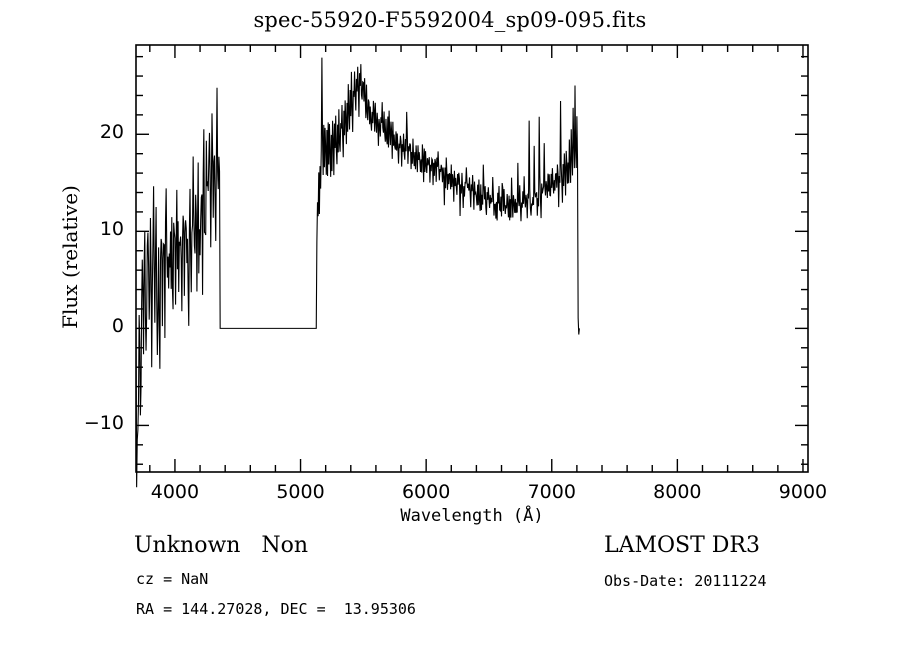 This screenshot has width=900, height=649. What do you see at coordinates (70, 257) in the screenshot?
I see `y-axis-label: Flux (relative)` at bounding box center [70, 257].